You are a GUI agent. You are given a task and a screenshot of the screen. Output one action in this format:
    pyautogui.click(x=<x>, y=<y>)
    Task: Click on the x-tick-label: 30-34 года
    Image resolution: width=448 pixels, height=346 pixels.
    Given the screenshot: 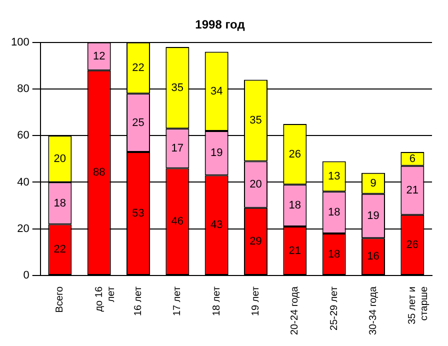 What is the action you would take?
    pyautogui.click(x=374, y=311)
    